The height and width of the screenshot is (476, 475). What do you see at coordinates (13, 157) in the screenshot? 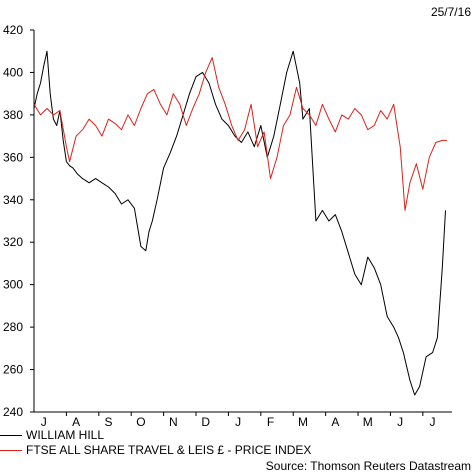
I see `y-tick-label: 360` at bounding box center [13, 157].